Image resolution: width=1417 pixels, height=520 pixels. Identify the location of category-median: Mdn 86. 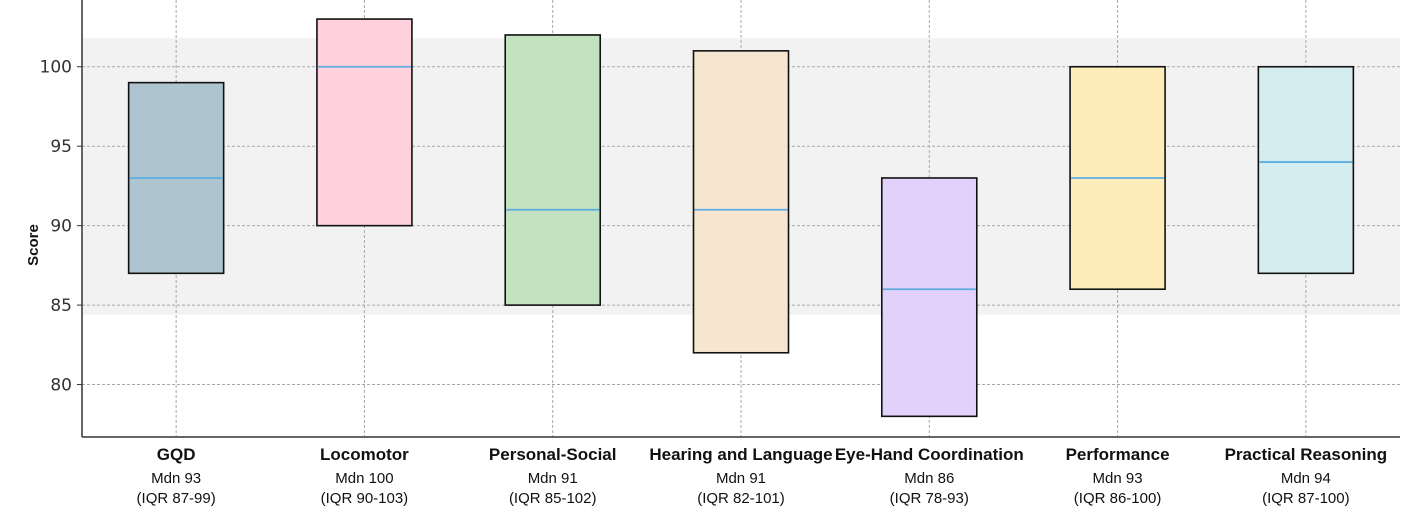
(929, 478).